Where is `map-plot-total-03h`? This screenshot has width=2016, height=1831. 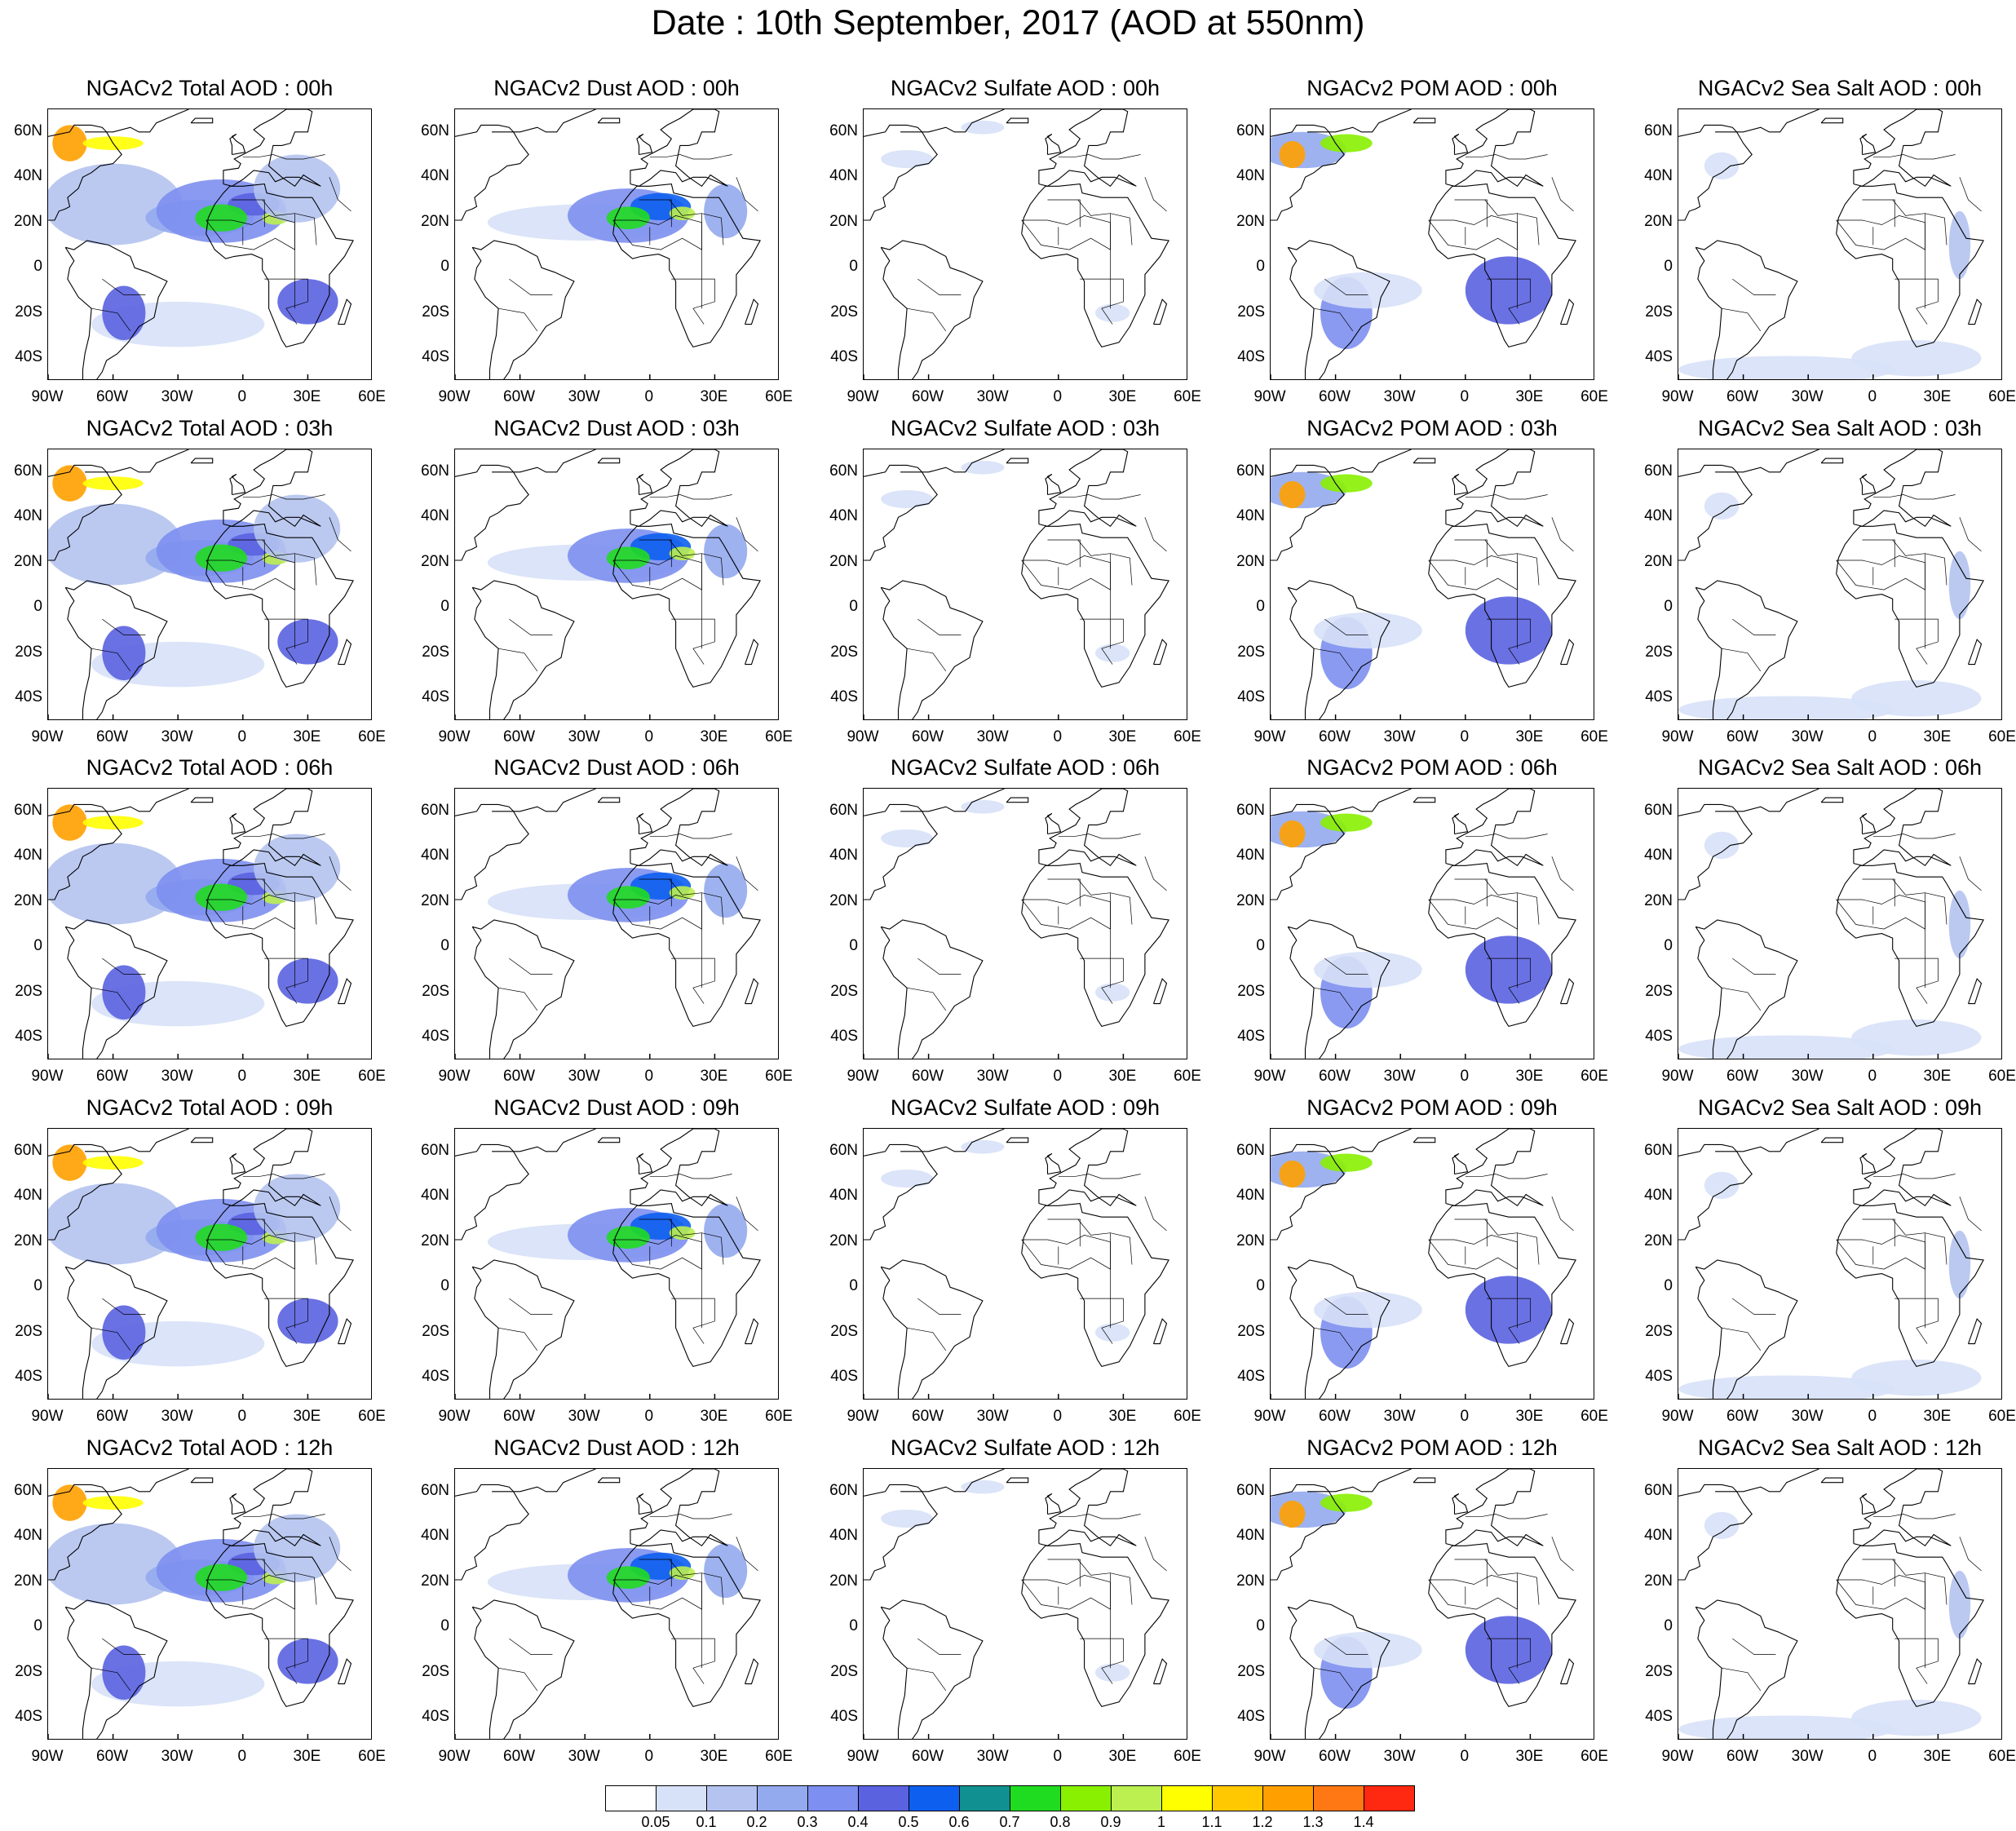 map-plot-total-03h is located at coordinates (201, 584).